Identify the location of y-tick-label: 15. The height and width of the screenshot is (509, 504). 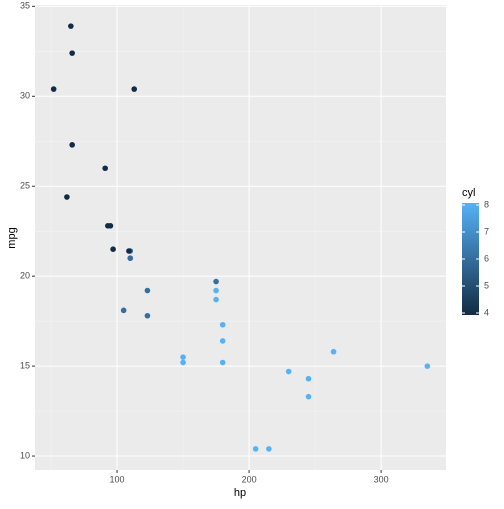
(25, 365).